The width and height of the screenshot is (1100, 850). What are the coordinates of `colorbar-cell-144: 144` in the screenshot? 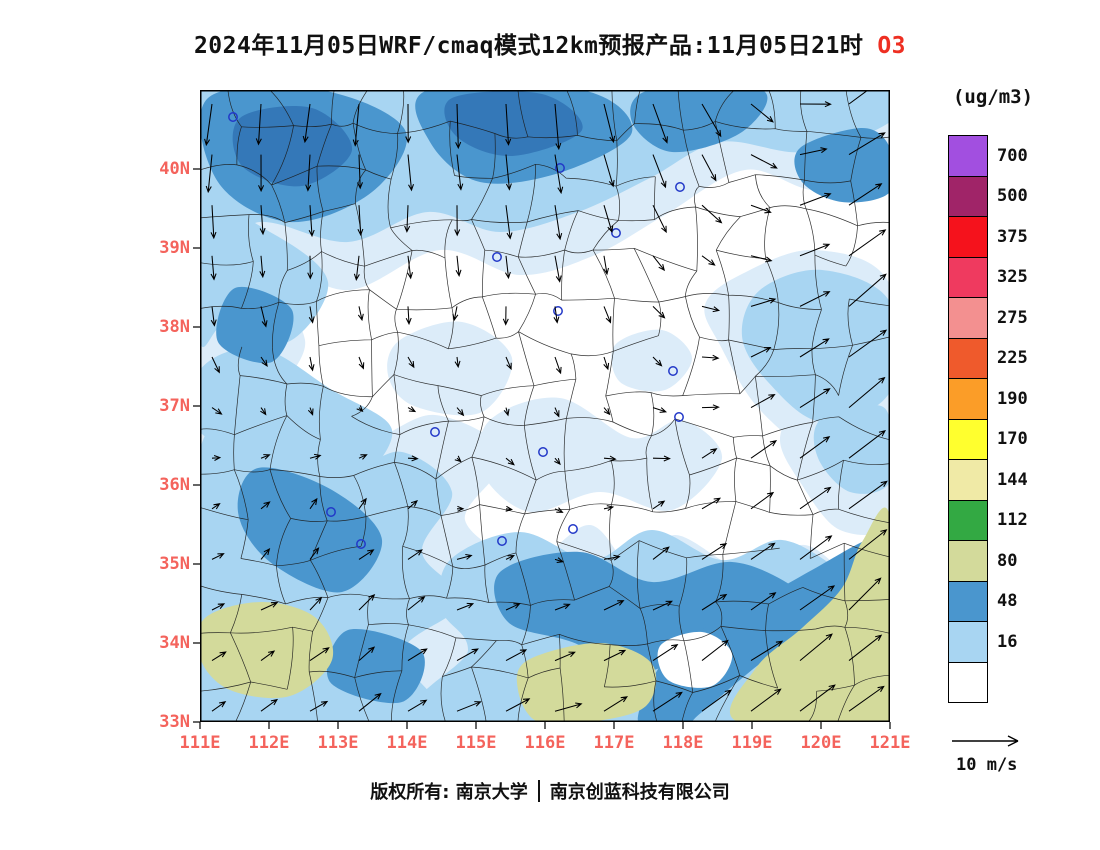 It's located at (988, 480).